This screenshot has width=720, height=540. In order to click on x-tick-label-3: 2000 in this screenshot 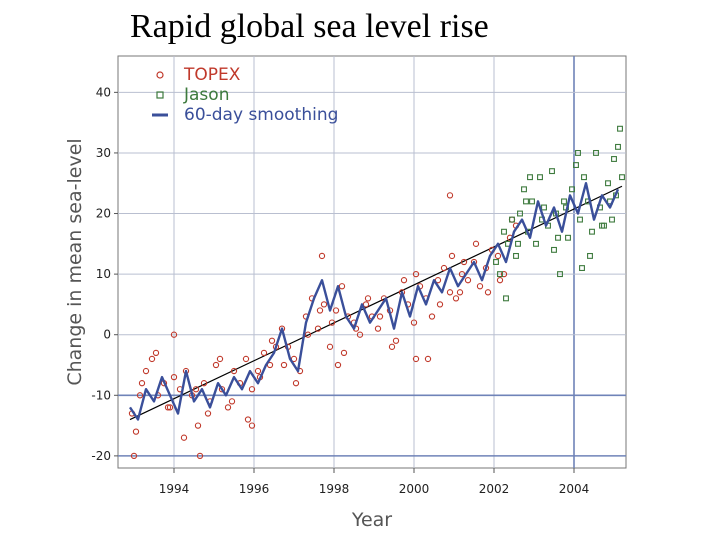, I will do `click(414, 489)`.